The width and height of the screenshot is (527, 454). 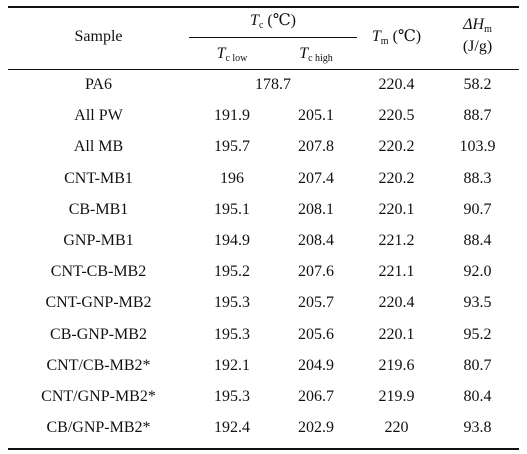 I want to click on cell-sample: CNT-GNP-MB2, so click(x=98, y=302).